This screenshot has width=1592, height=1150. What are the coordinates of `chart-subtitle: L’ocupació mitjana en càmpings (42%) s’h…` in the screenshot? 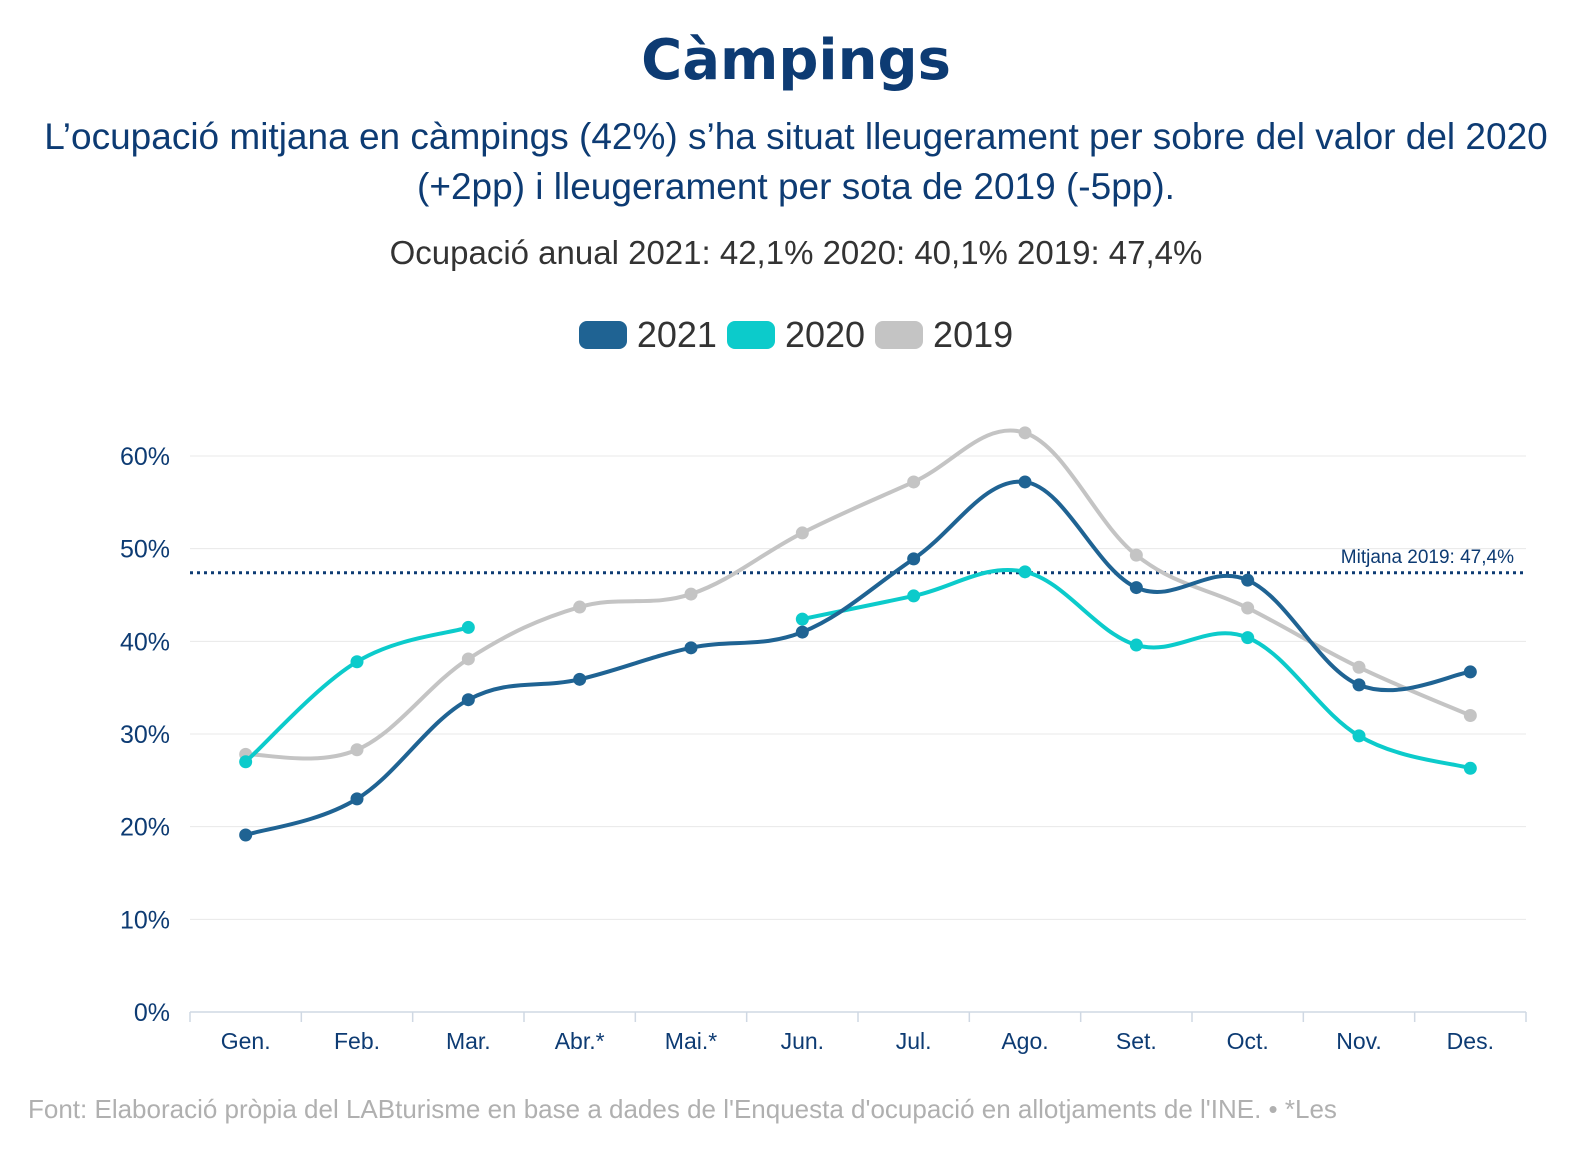 It's located at (796, 161).